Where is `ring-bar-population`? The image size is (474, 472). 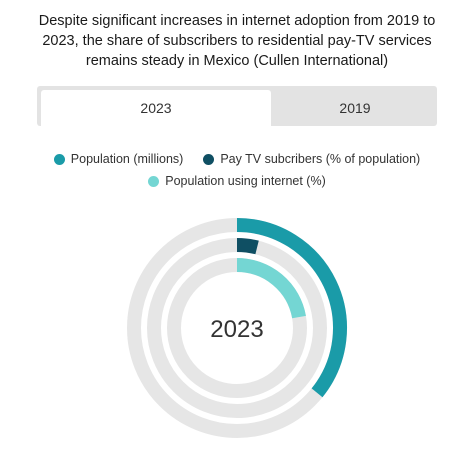 ring-bar-population is located at coordinates (291, 308).